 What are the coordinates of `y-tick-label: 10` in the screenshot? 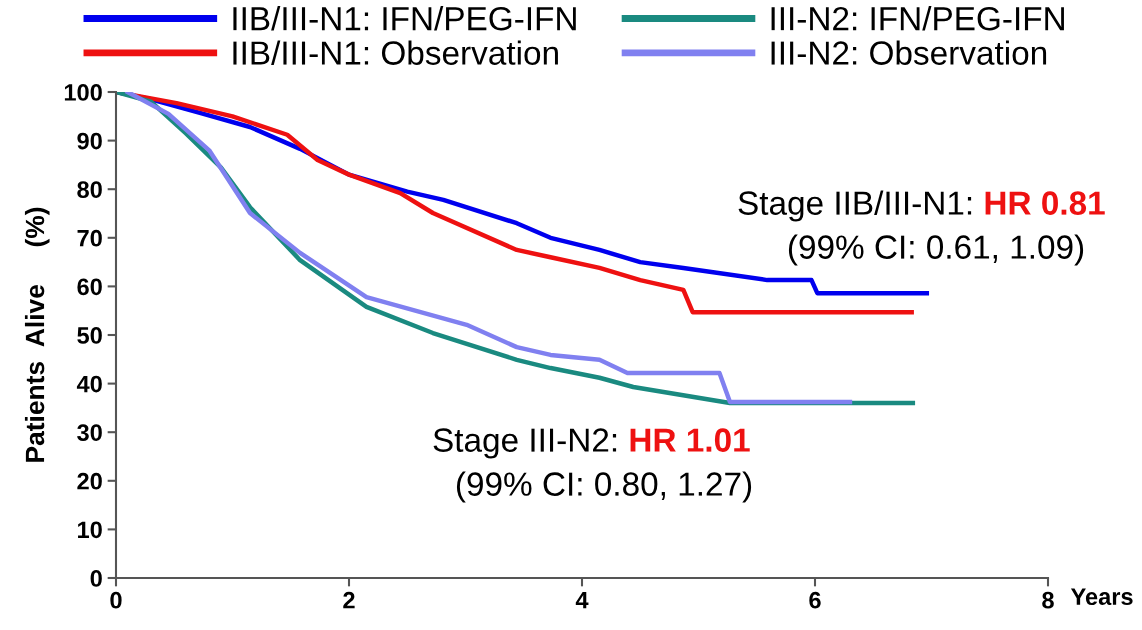 It's located at (90, 530).